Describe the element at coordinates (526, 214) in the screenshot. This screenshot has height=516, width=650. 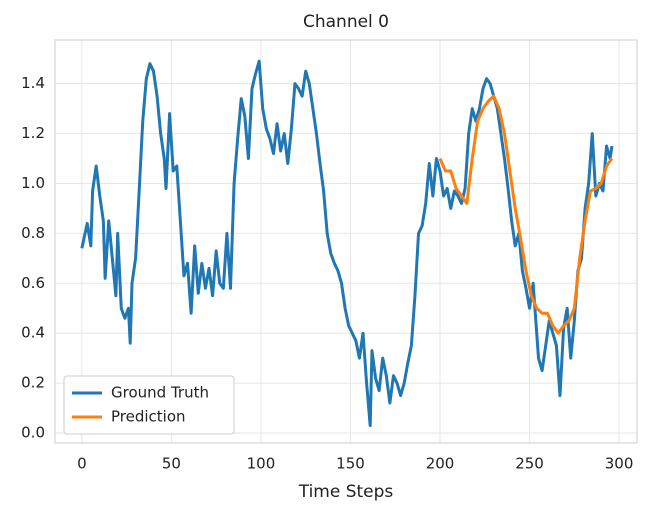
I see `series-line` at that location.